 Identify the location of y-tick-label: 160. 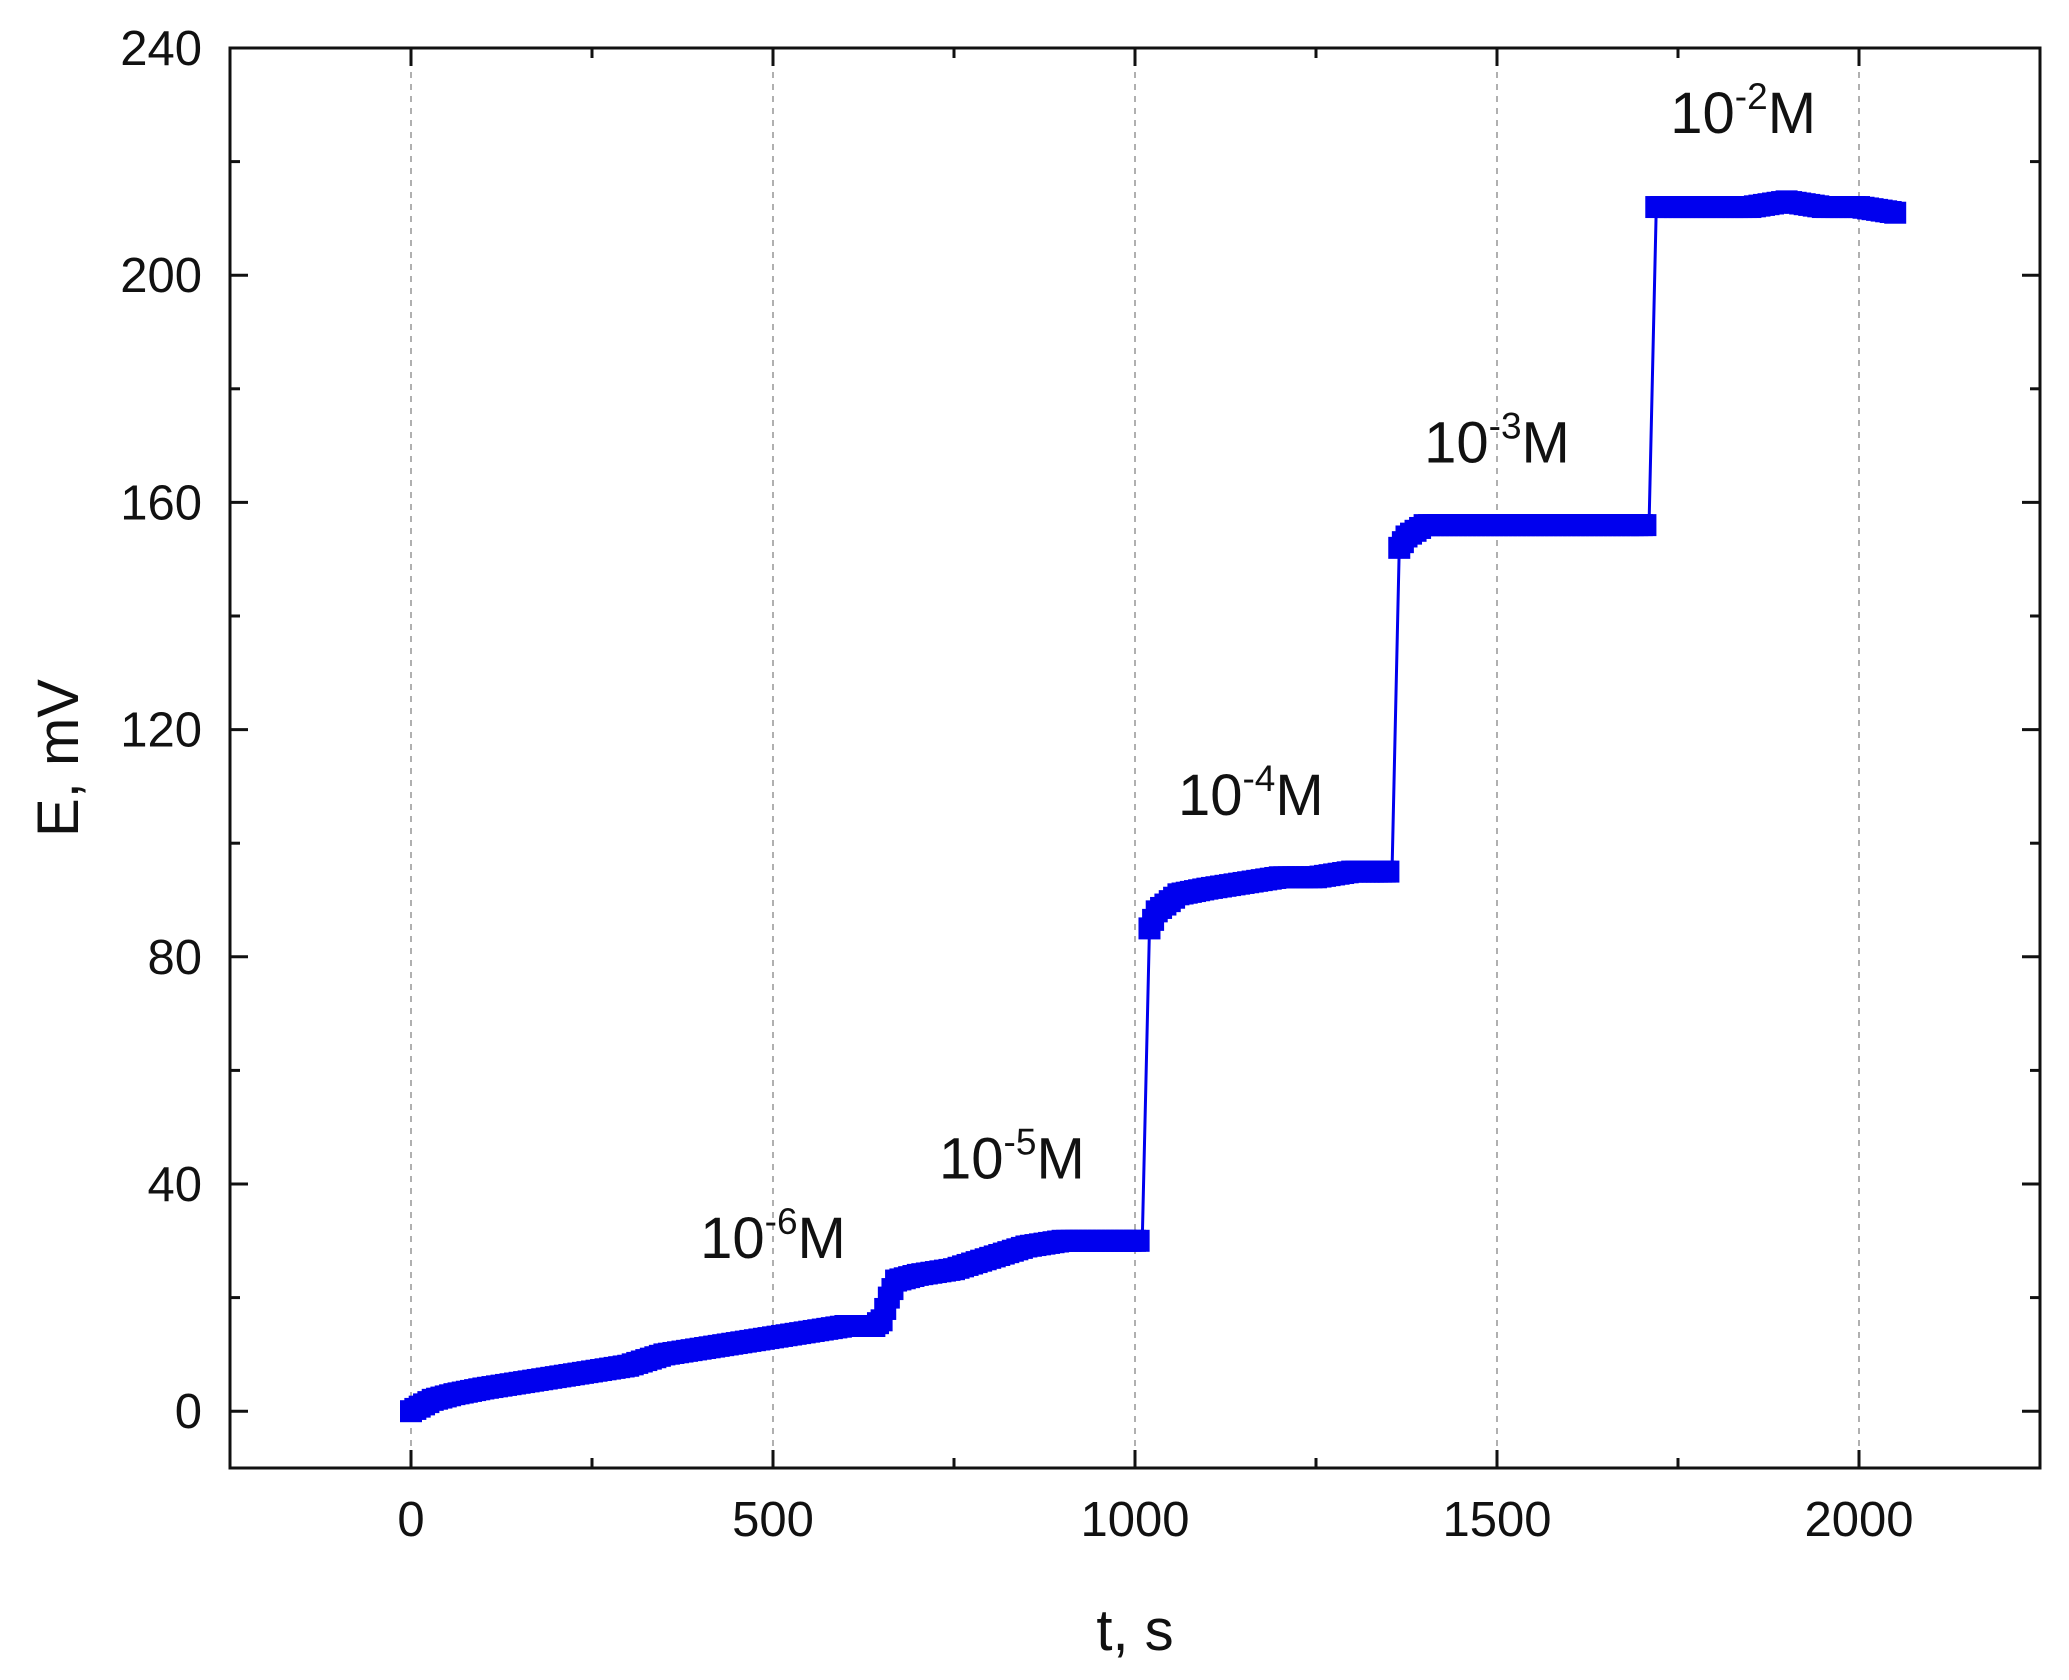
(161, 503).